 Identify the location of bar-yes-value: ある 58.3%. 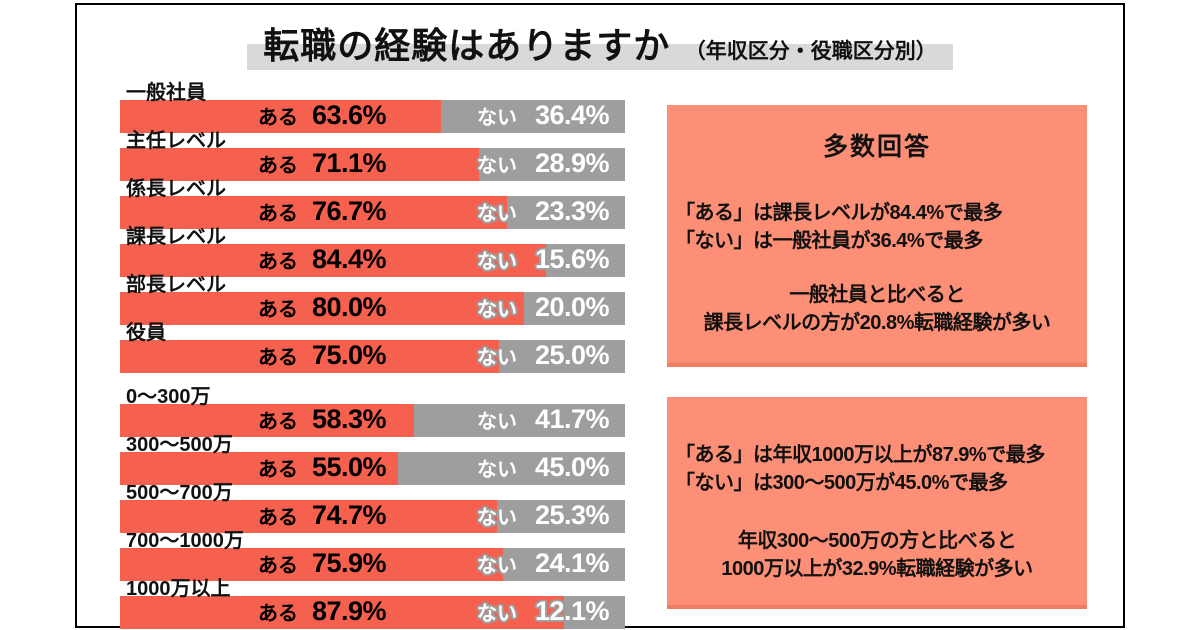
(322, 419).